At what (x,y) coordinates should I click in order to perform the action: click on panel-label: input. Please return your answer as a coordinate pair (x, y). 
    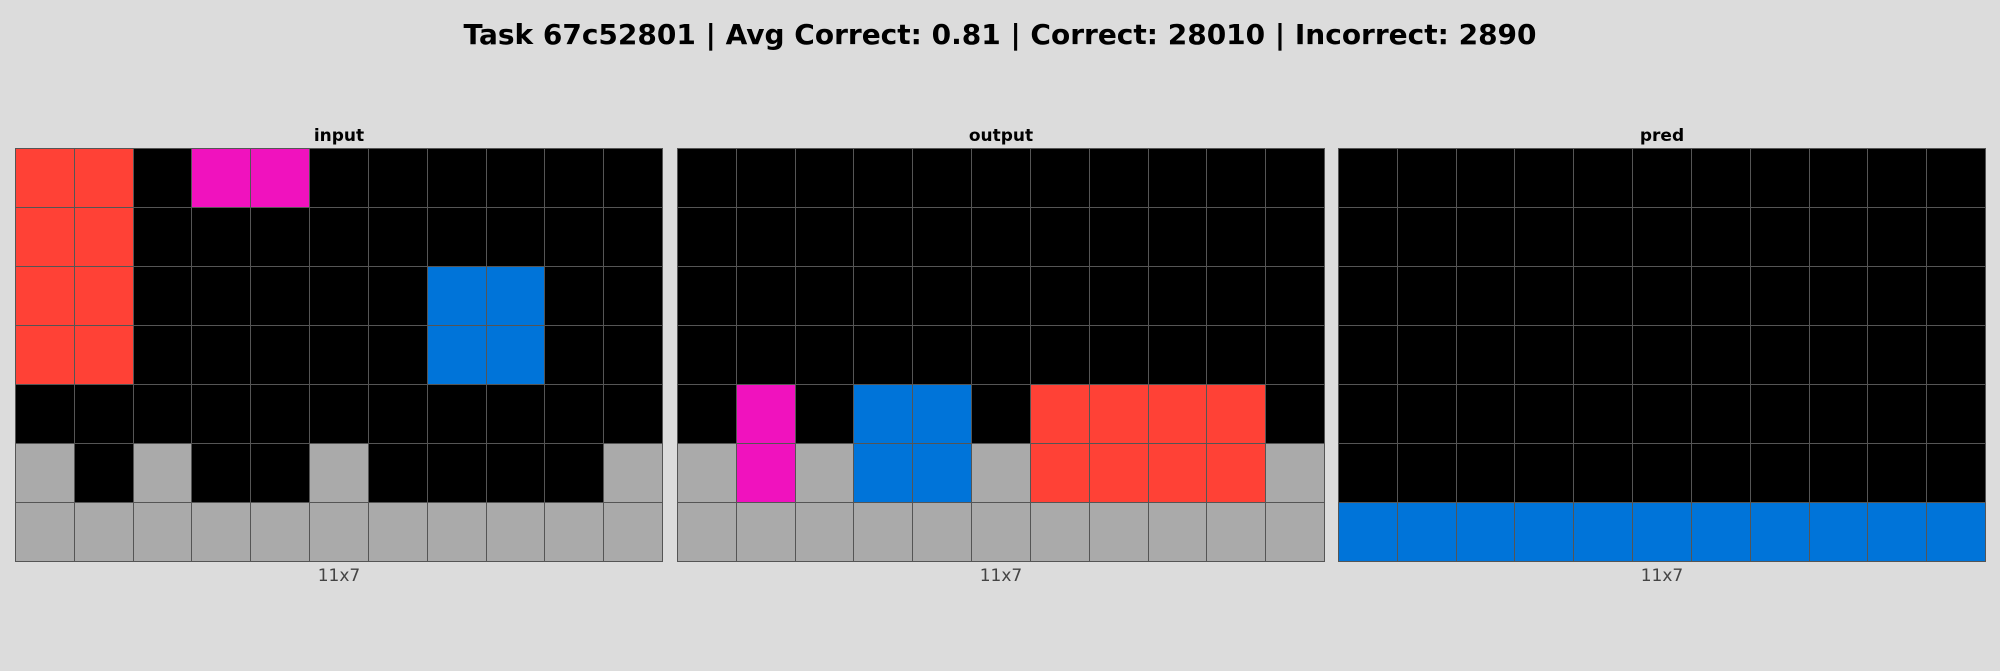
    Looking at the image, I should click on (339, 136).